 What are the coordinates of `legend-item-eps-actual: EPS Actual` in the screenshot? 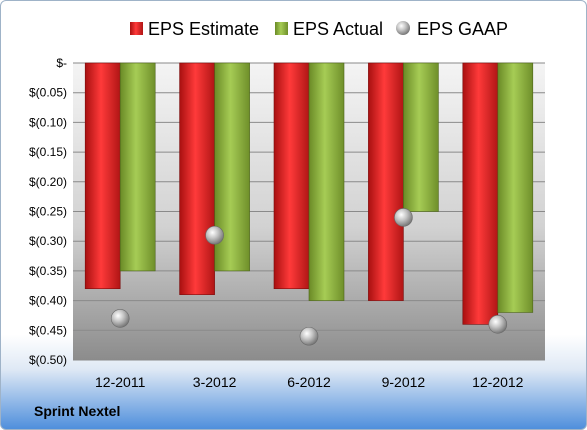 It's located at (329, 29).